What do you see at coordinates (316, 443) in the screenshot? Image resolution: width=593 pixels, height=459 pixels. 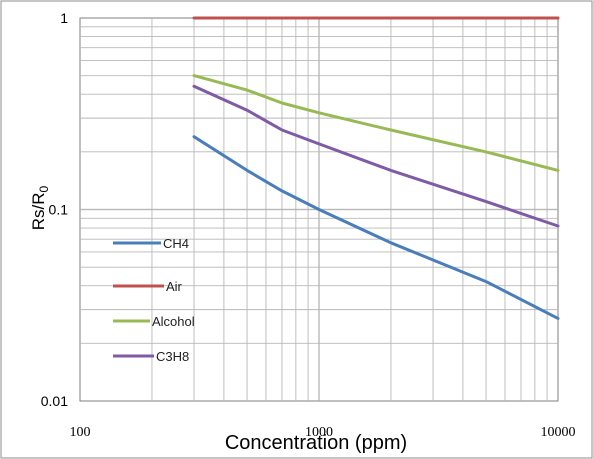 I see `x-axis-title: Concentration (ppm)` at bounding box center [316, 443].